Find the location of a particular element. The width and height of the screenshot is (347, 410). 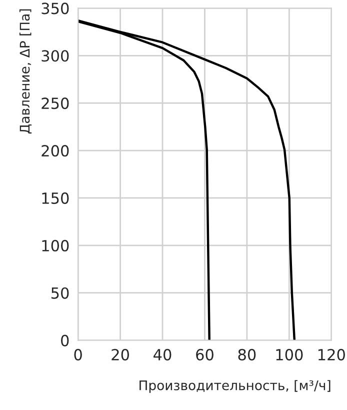

y-tick-label: 250 is located at coordinates (55, 104).